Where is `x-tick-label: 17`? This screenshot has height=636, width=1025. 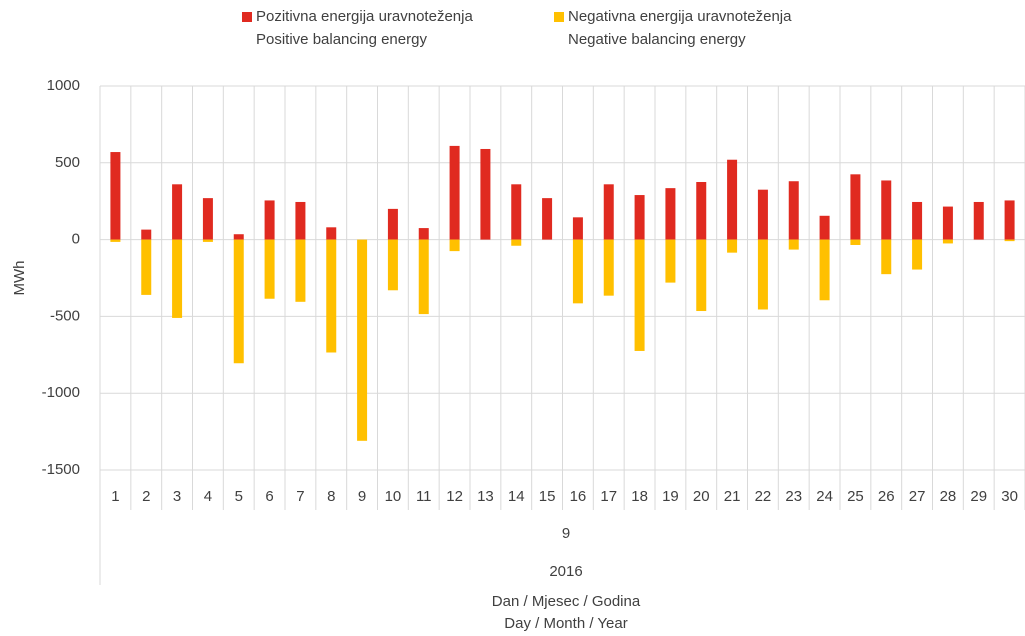
x-tick-label: 17 is located at coordinates (608, 496).